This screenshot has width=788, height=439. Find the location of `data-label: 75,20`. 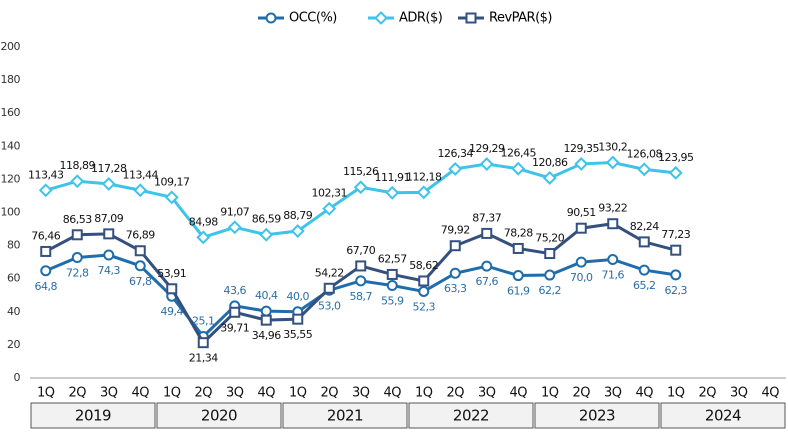

data-label: 75,20 is located at coordinates (549, 238).